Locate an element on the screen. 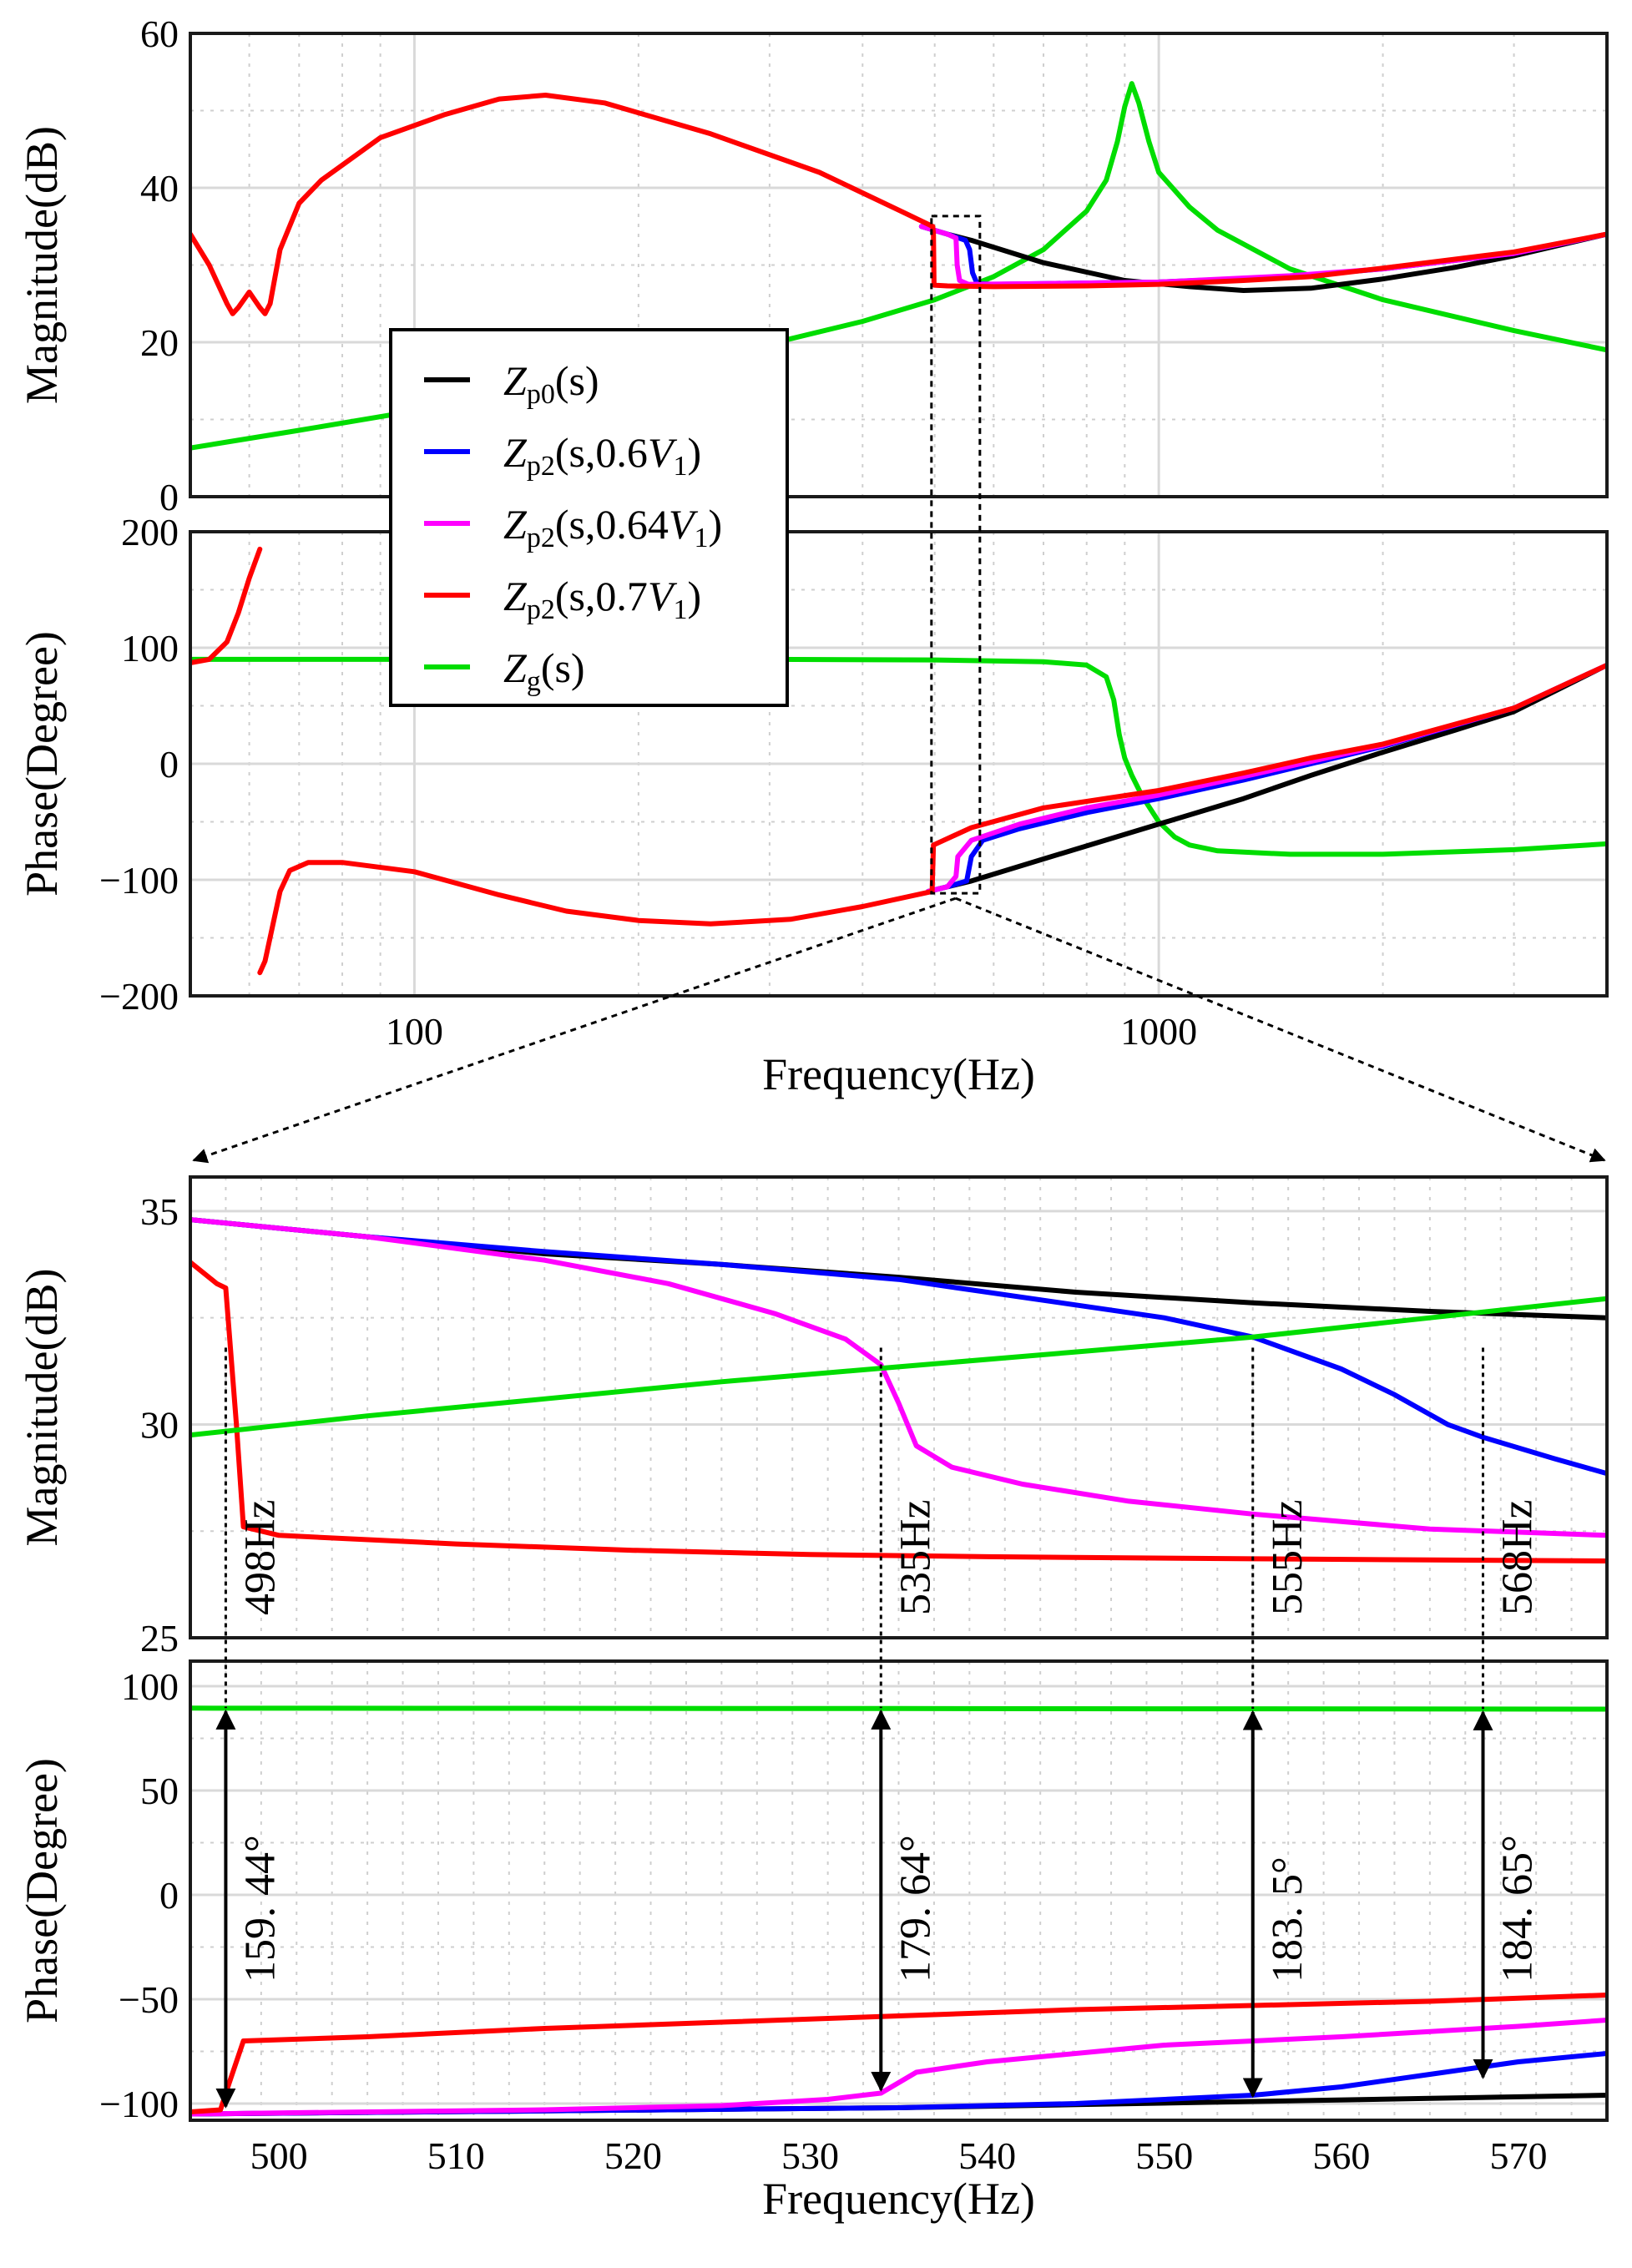 The width and height of the screenshot is (1632, 2268). legend-entry: Zp2(s,0.64V1) is located at coordinates (573, 527).